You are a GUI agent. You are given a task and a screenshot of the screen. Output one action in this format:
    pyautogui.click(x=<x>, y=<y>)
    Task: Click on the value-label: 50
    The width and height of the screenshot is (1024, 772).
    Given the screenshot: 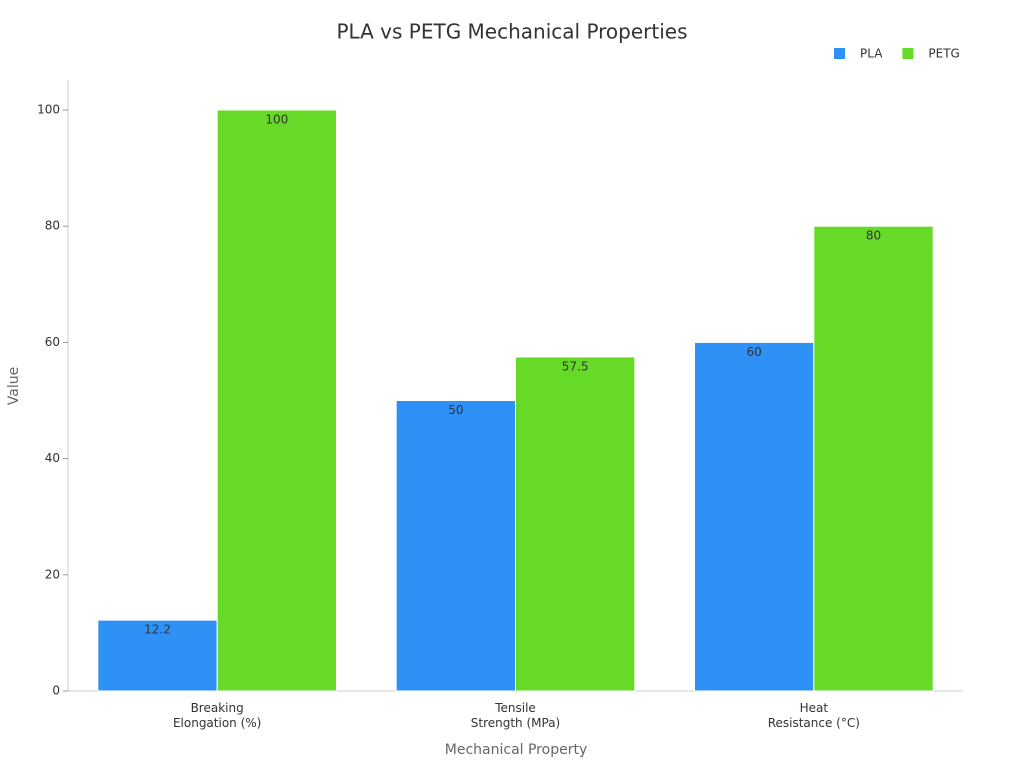 What is the action you would take?
    pyautogui.click(x=455, y=410)
    